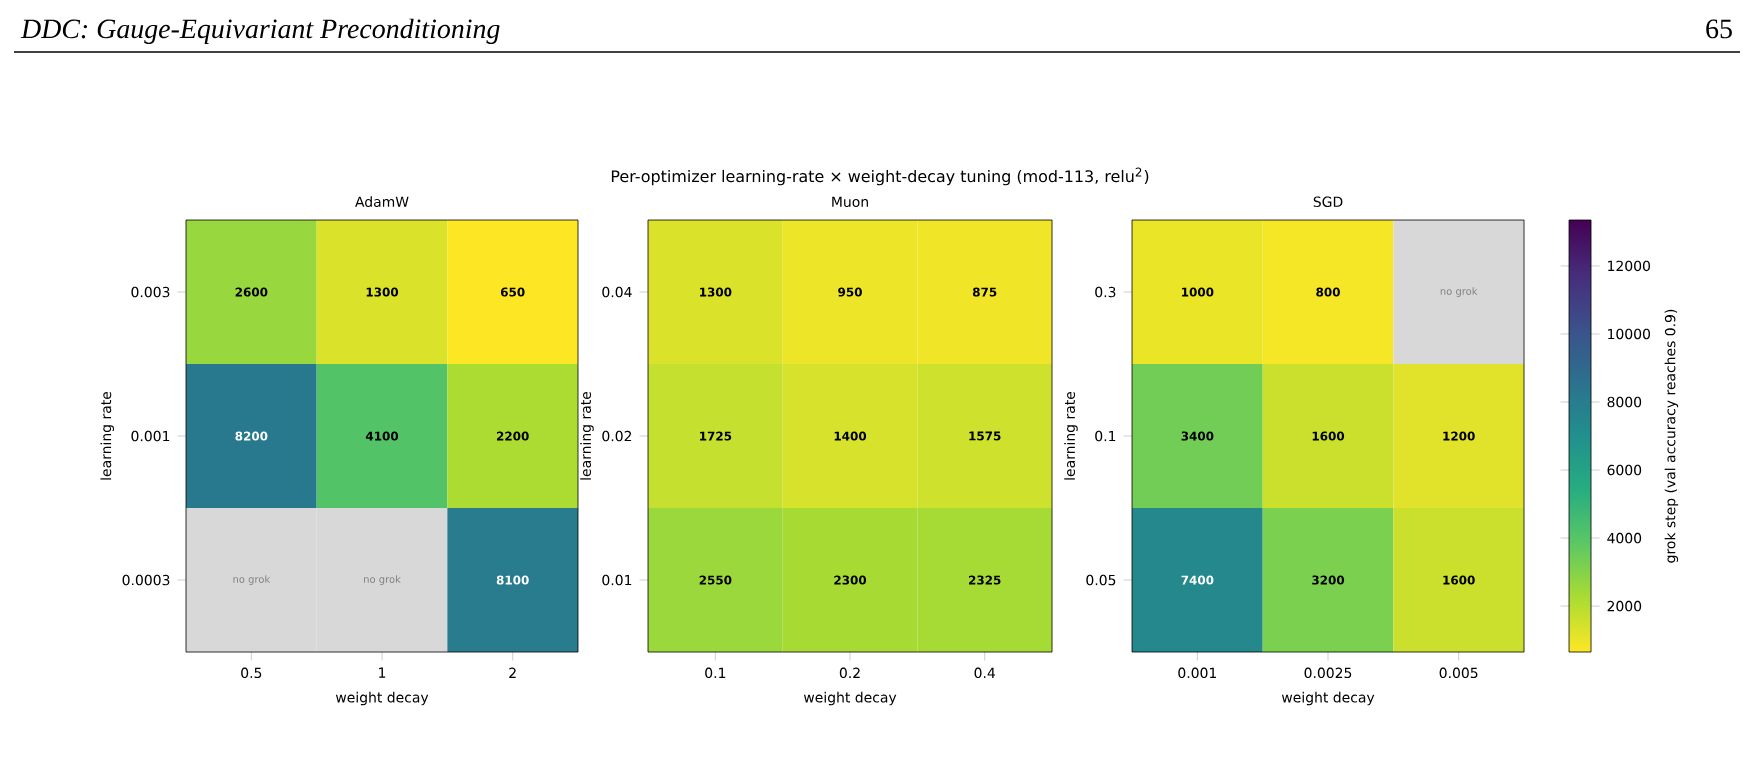 This screenshot has height=762, width=1754. What do you see at coordinates (260, 31) in the screenshot?
I see `text: DDC: Gauge-Equivariant Preconditioning` at bounding box center [260, 31].